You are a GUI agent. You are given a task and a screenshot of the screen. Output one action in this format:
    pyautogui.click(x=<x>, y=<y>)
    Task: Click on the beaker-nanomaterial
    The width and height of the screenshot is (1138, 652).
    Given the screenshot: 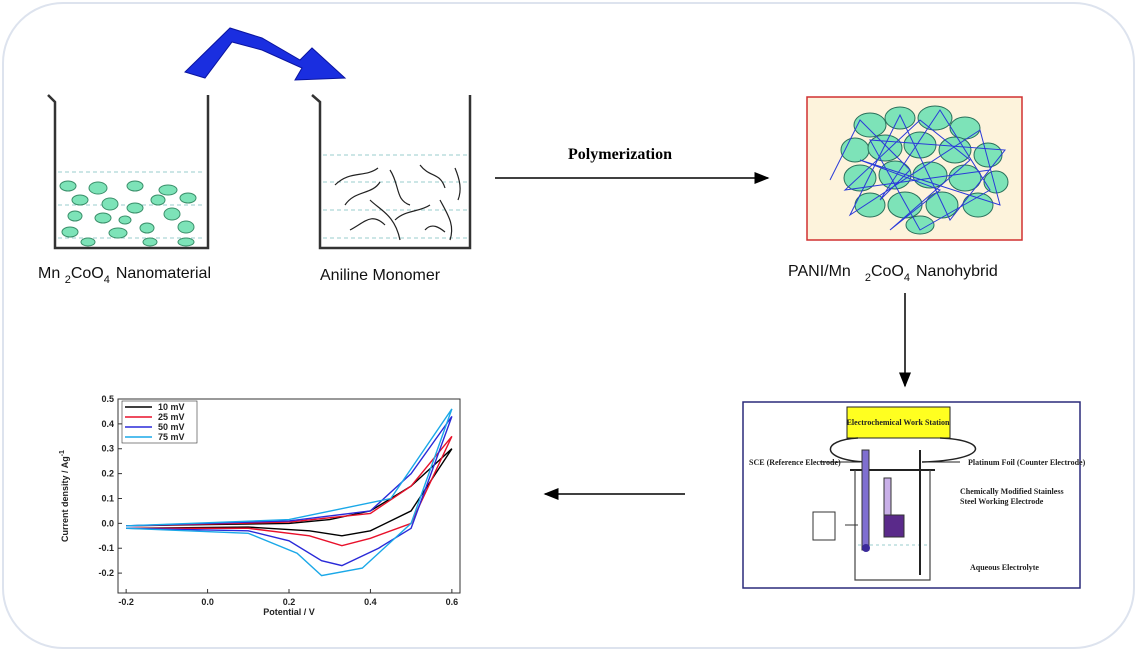 What is the action you would take?
    pyautogui.click(x=128, y=172)
    